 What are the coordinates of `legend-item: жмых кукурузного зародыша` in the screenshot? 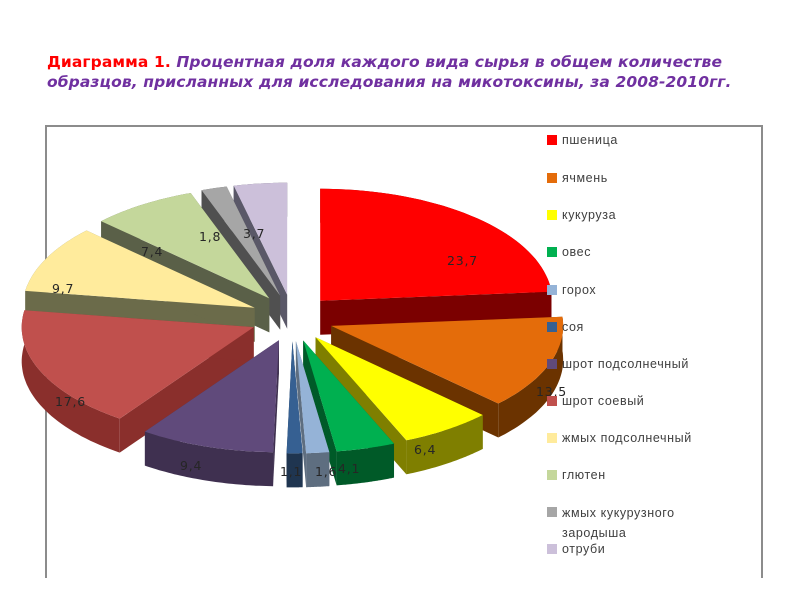 It's located at (639, 523).